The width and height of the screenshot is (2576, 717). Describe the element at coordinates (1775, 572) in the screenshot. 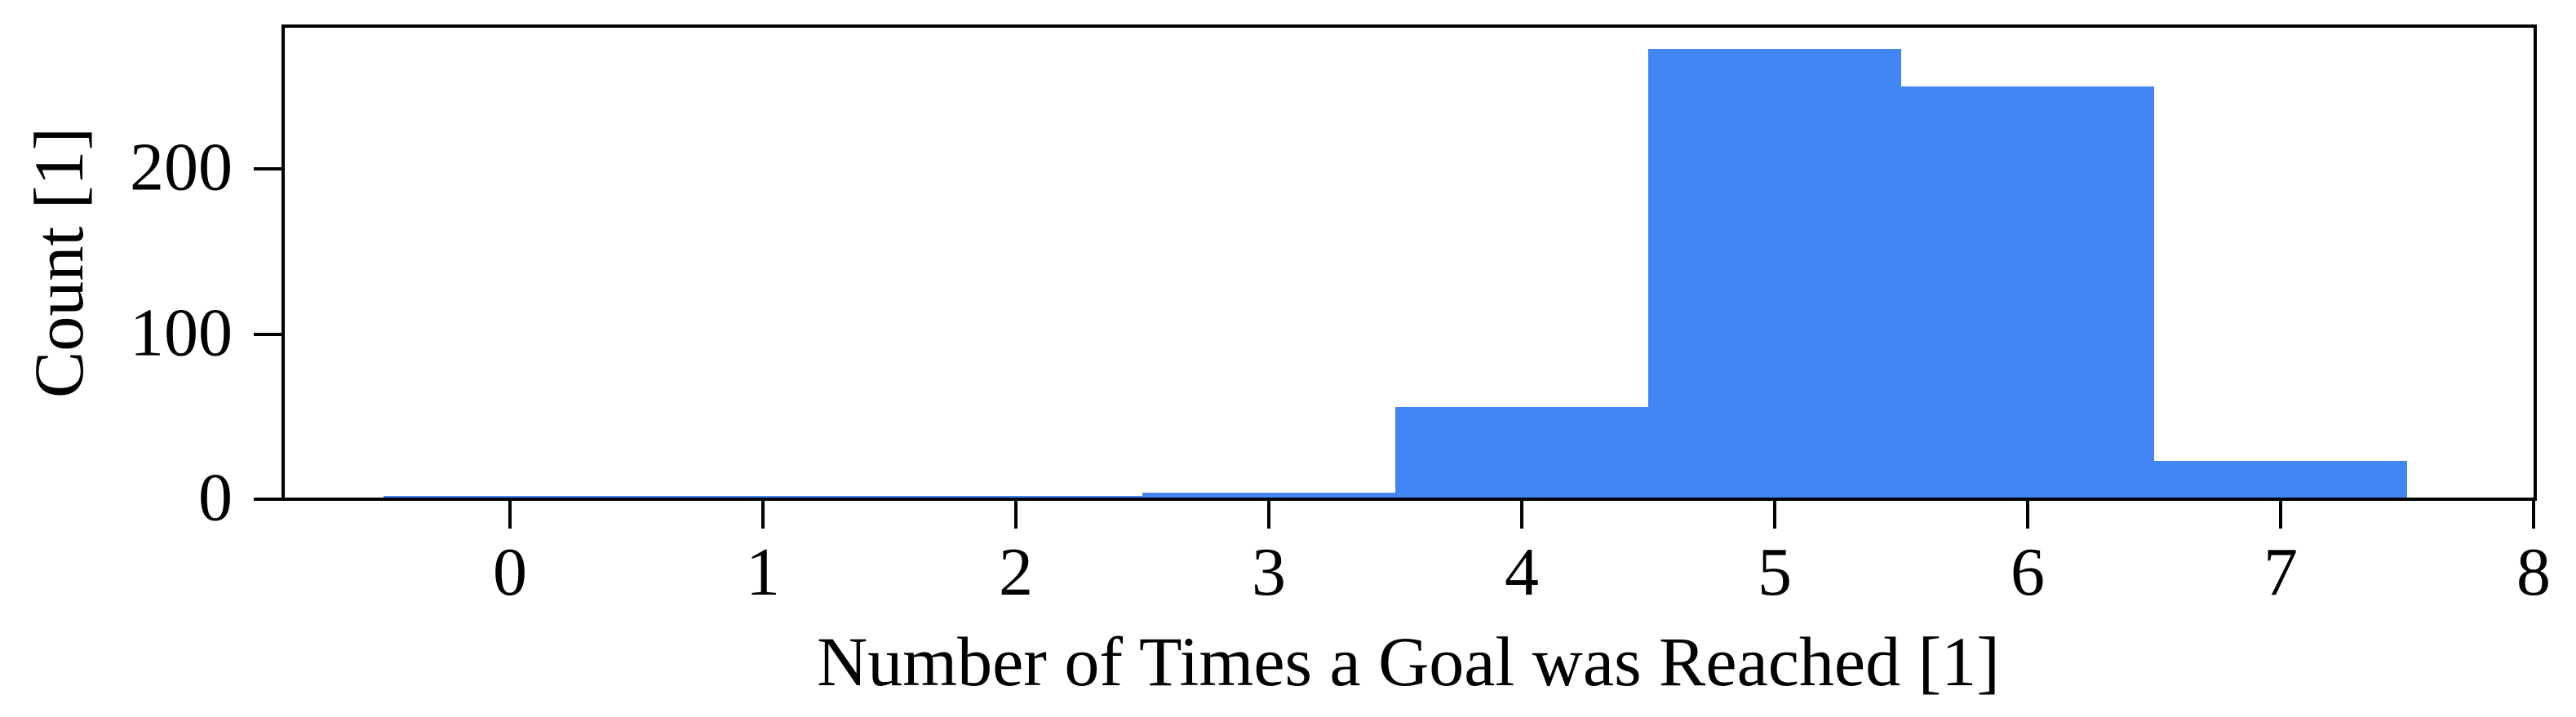

I see `x-tick-label-5: 5` at that location.